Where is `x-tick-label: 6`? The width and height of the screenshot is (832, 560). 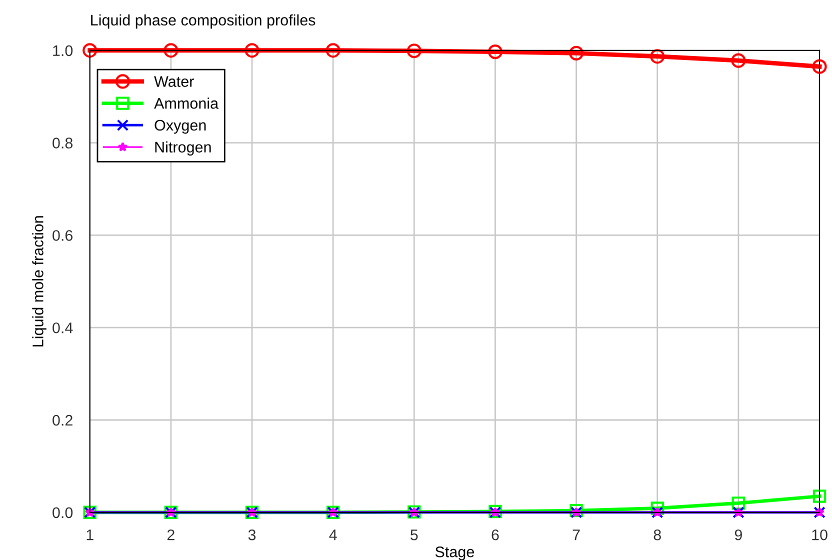 x-tick-label: 6 is located at coordinates (495, 534).